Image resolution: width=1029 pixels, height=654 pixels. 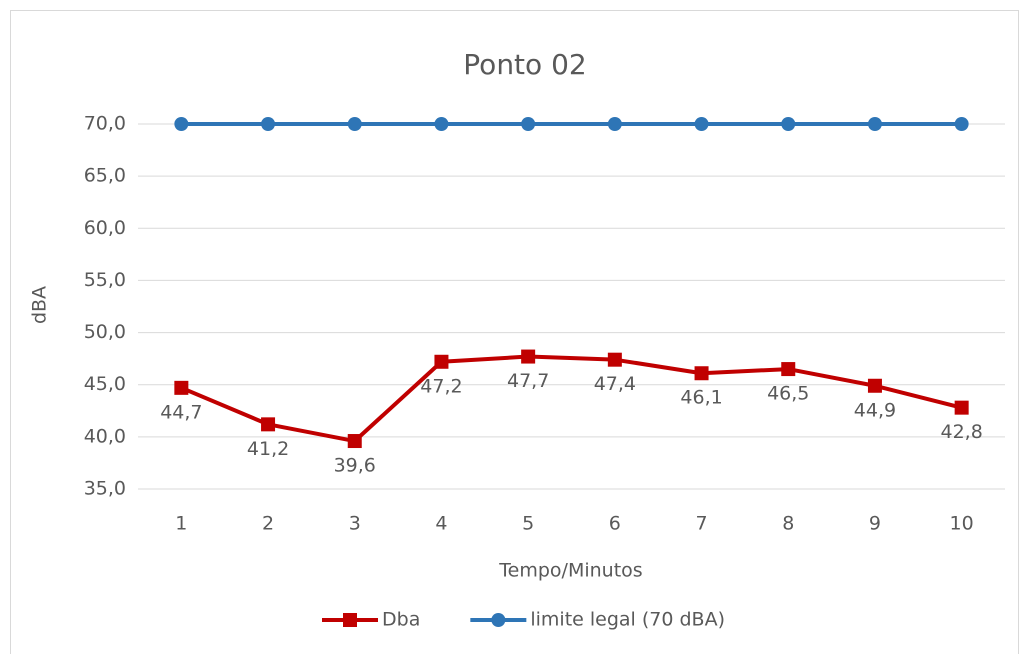 I want to click on data-label: 47,2, so click(x=441, y=386).